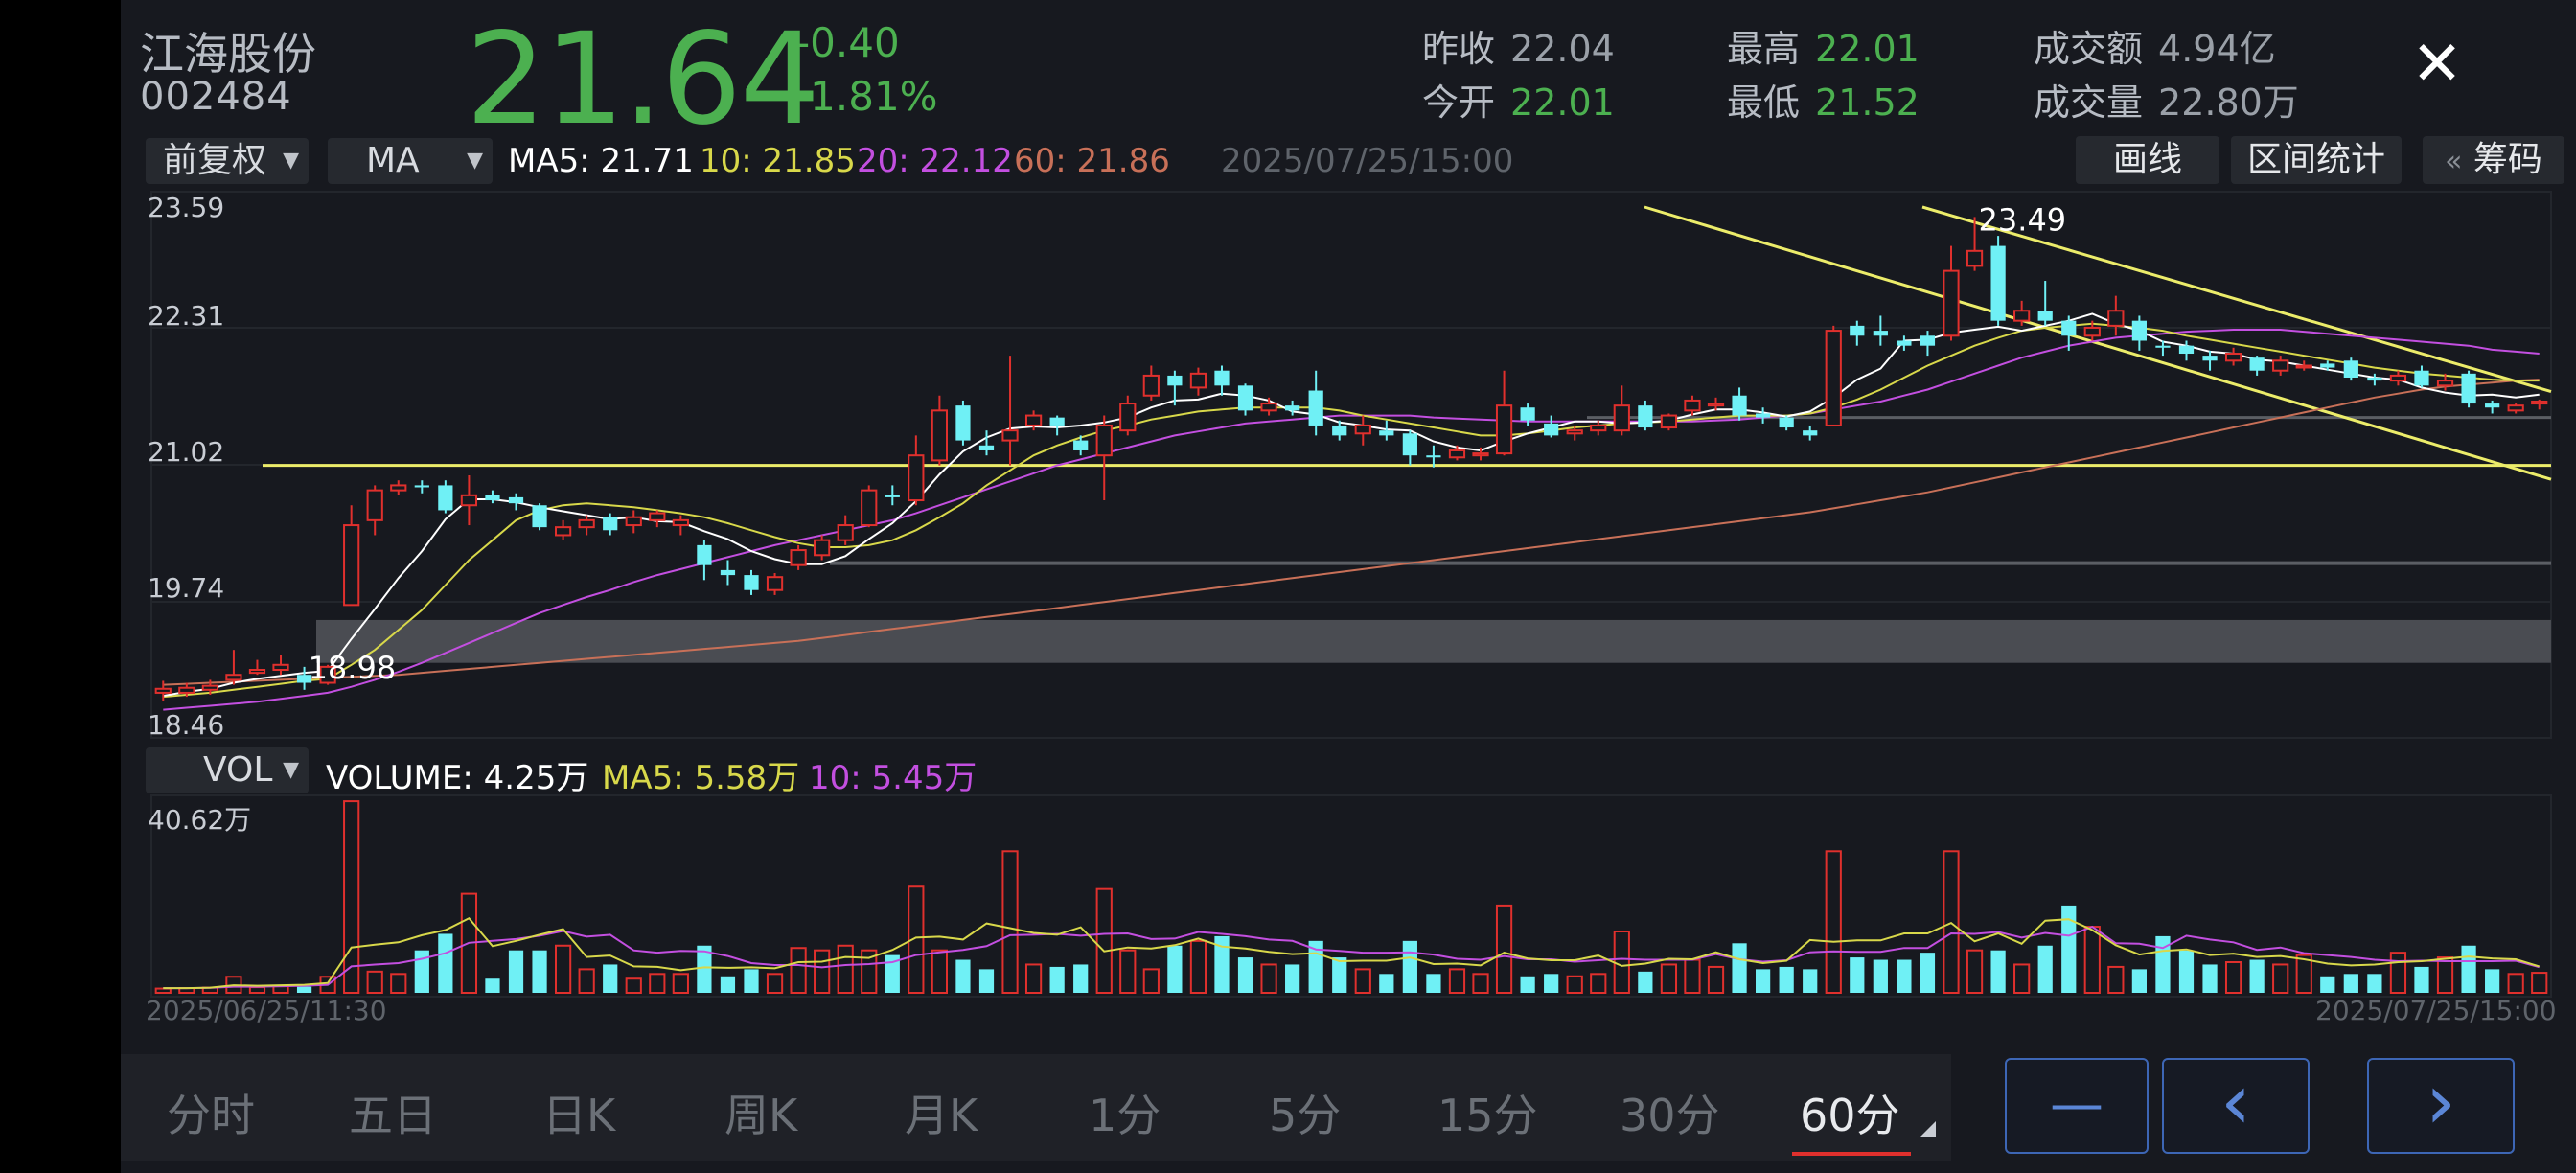  What do you see at coordinates (2236, 1106) in the screenshot?
I see `scroll-left-button: ‹` at bounding box center [2236, 1106].